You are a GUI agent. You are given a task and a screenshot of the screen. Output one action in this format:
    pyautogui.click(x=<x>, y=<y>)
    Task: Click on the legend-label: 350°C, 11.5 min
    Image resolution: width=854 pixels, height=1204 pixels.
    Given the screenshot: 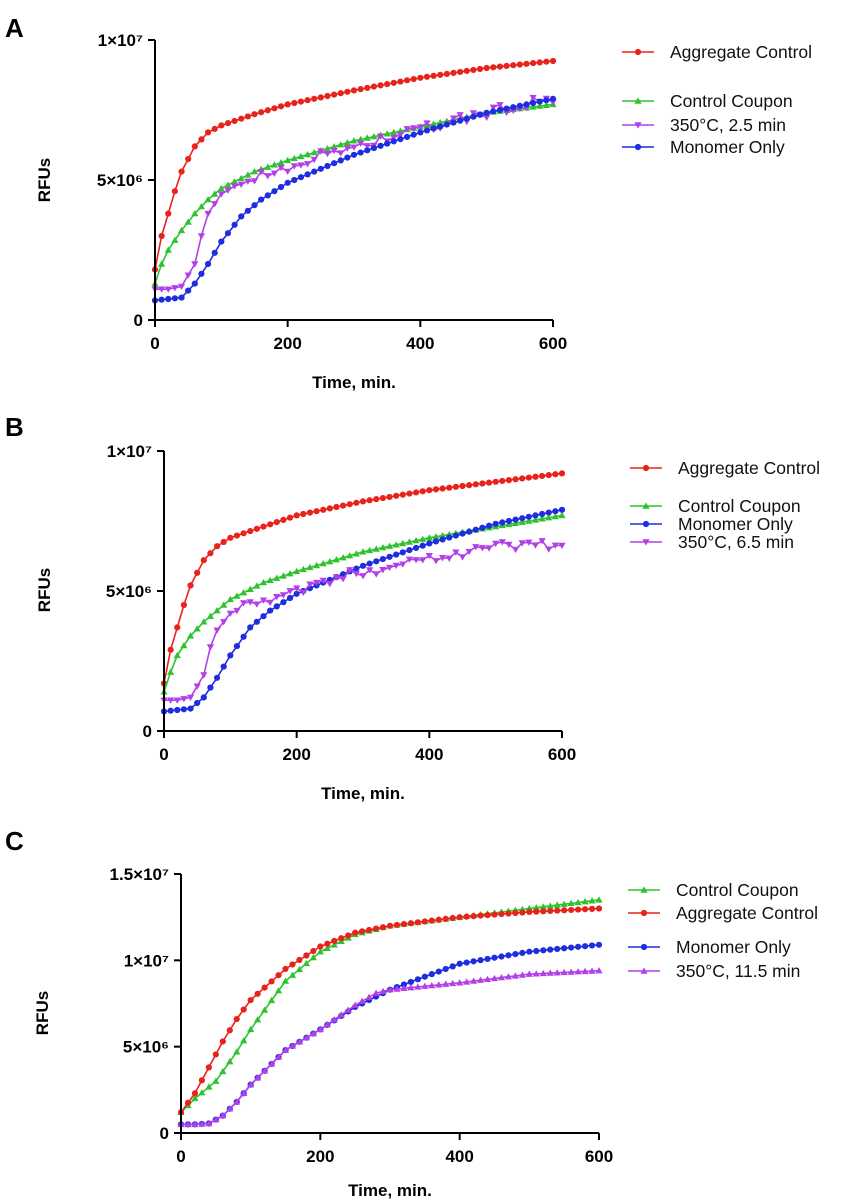 What is the action you would take?
    pyautogui.click(x=738, y=971)
    